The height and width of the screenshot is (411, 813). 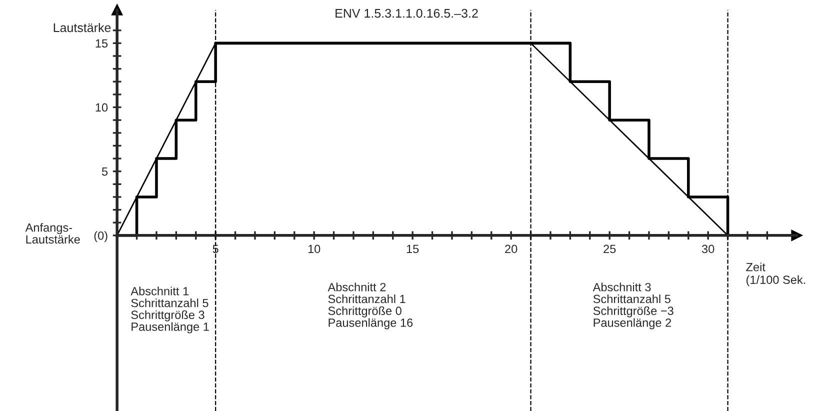 I want to click on chart-title: ENV 1.5.3.1.1.0.16.5.–3.2, so click(x=407, y=13).